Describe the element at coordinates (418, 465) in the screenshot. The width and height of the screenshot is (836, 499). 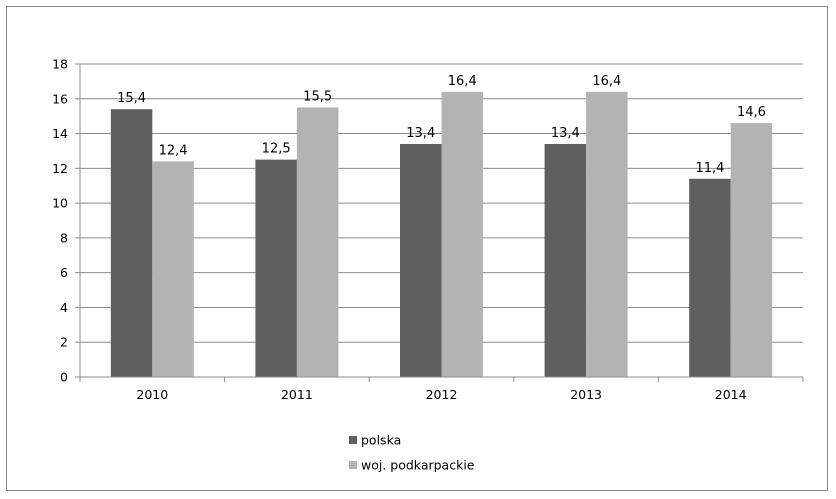
I see `legend-label: woj. podkarpackie` at that location.